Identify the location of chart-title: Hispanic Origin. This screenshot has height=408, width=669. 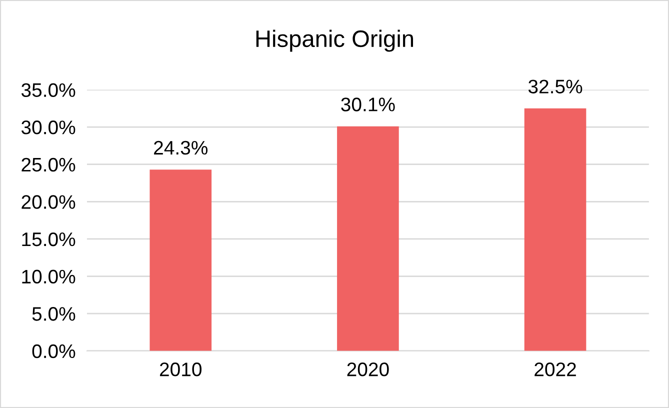
(335, 41).